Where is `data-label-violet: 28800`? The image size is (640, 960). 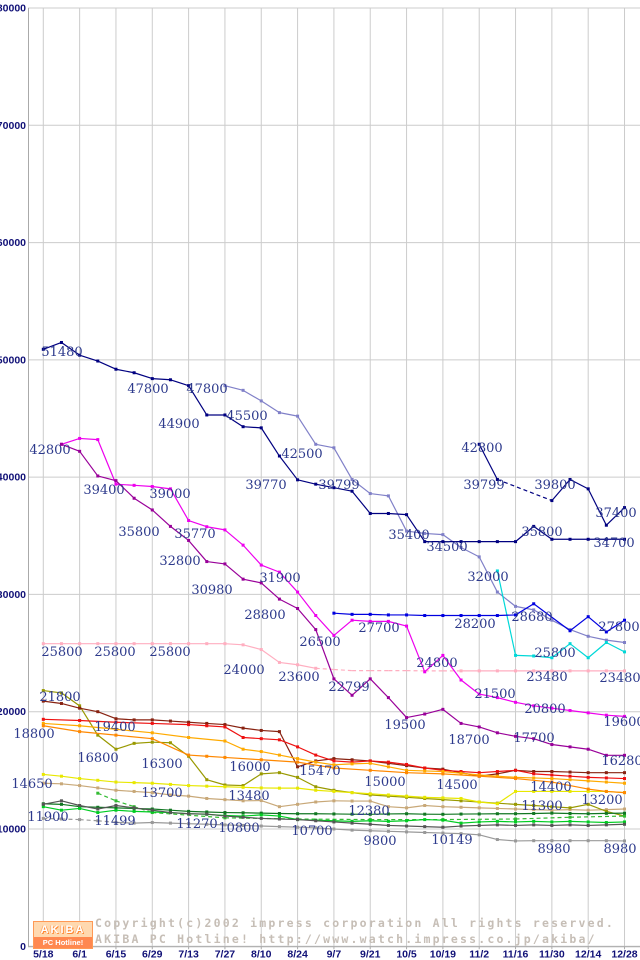 data-label-violet: 28800 is located at coordinates (264, 615).